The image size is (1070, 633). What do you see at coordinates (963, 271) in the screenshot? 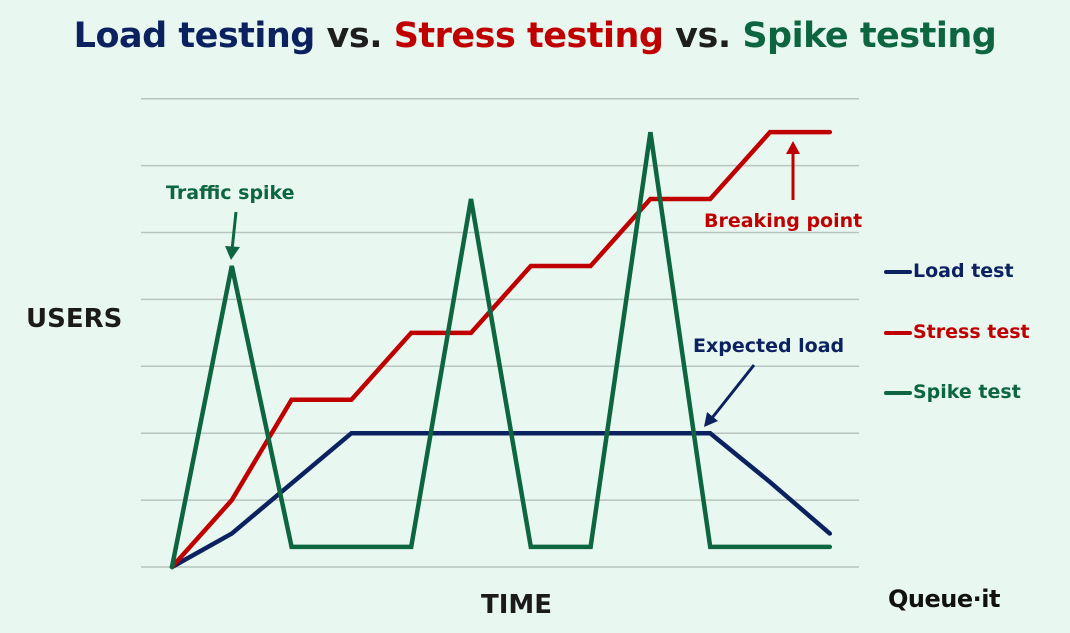
I see `legend-label-load: Load test` at bounding box center [963, 271].